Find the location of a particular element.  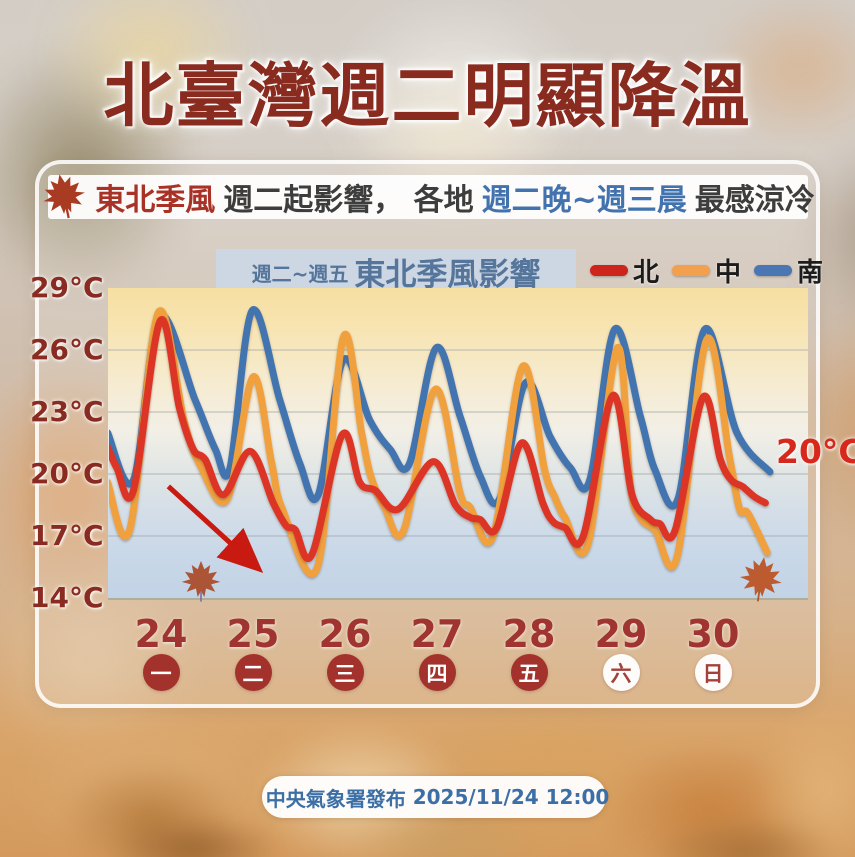

y-axis-label: 29°C is located at coordinates (67, 287).